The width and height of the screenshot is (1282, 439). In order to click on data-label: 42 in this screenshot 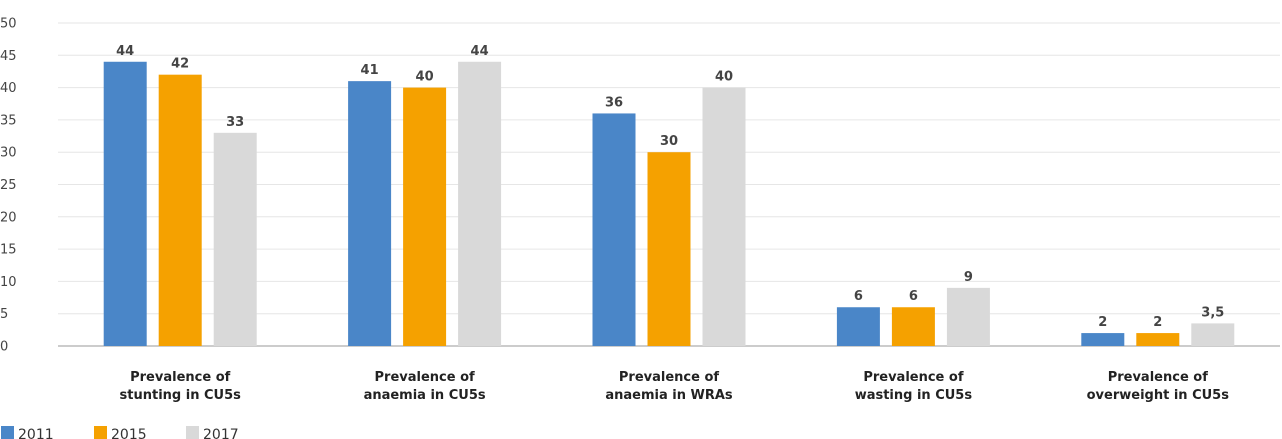, I will do `click(180, 64)`.